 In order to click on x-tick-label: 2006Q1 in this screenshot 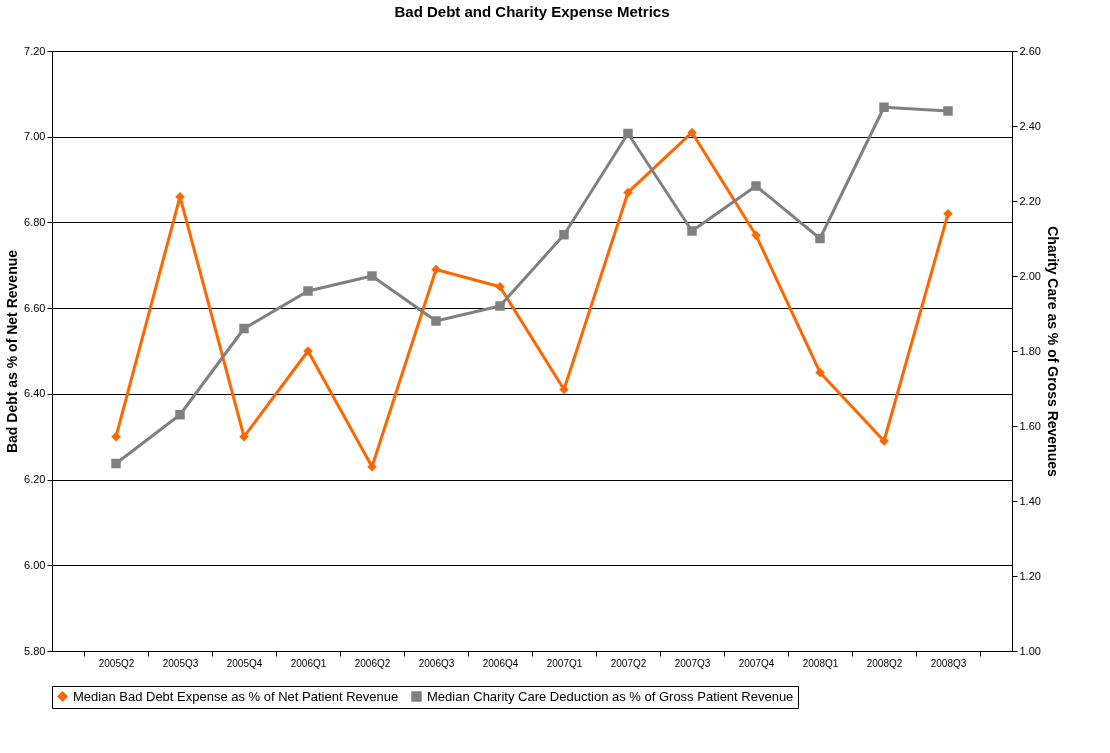, I will do `click(308, 663)`.